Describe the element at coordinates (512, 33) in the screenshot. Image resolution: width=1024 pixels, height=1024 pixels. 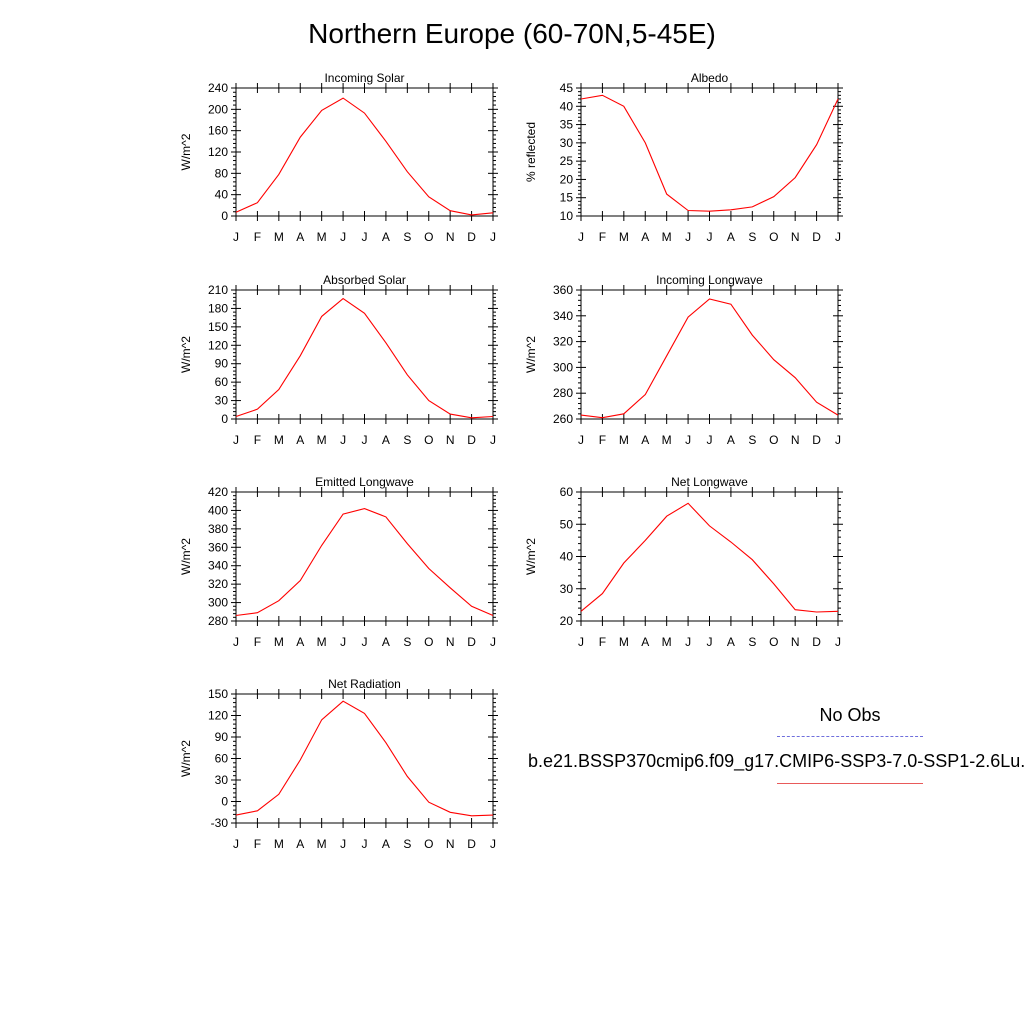
I see `page-title: Northern Europe (60-70N,5-45E)` at that location.